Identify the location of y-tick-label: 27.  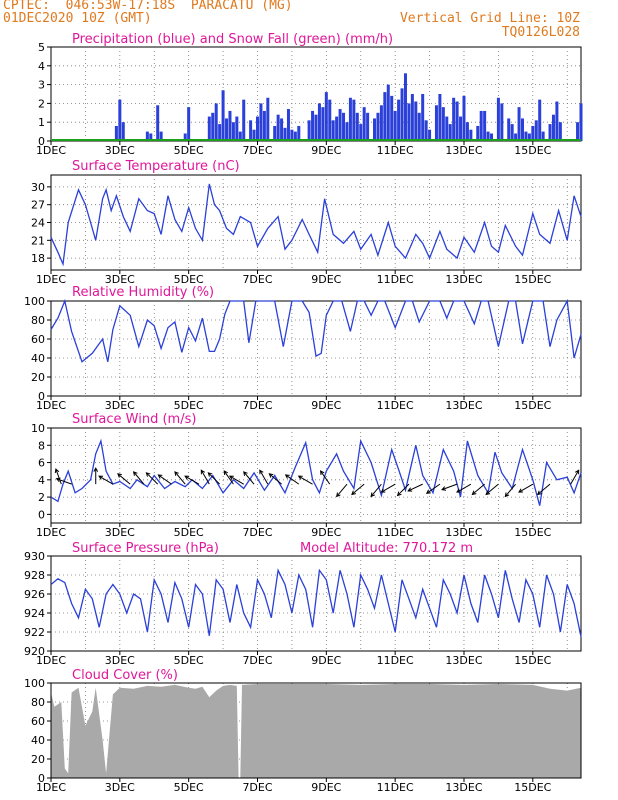
(38, 205).